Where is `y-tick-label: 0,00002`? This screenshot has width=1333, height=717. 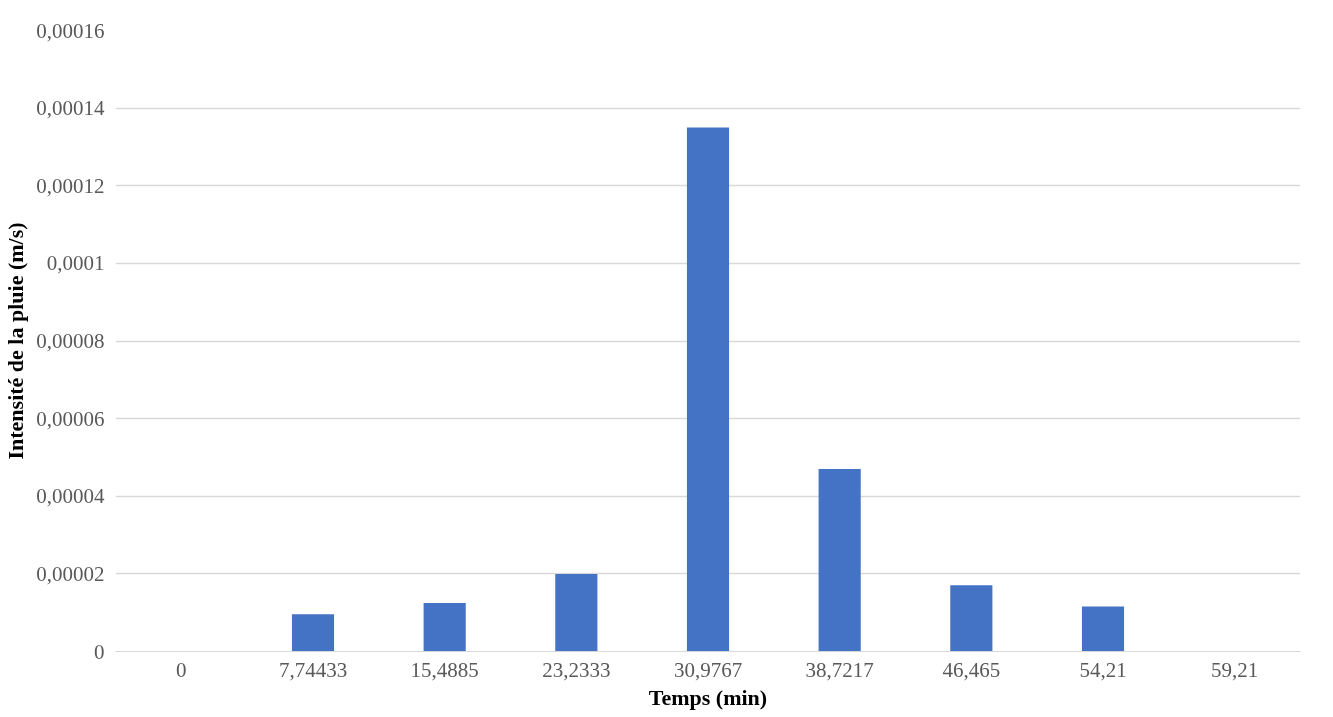 y-tick-label: 0,00002 is located at coordinates (70, 573).